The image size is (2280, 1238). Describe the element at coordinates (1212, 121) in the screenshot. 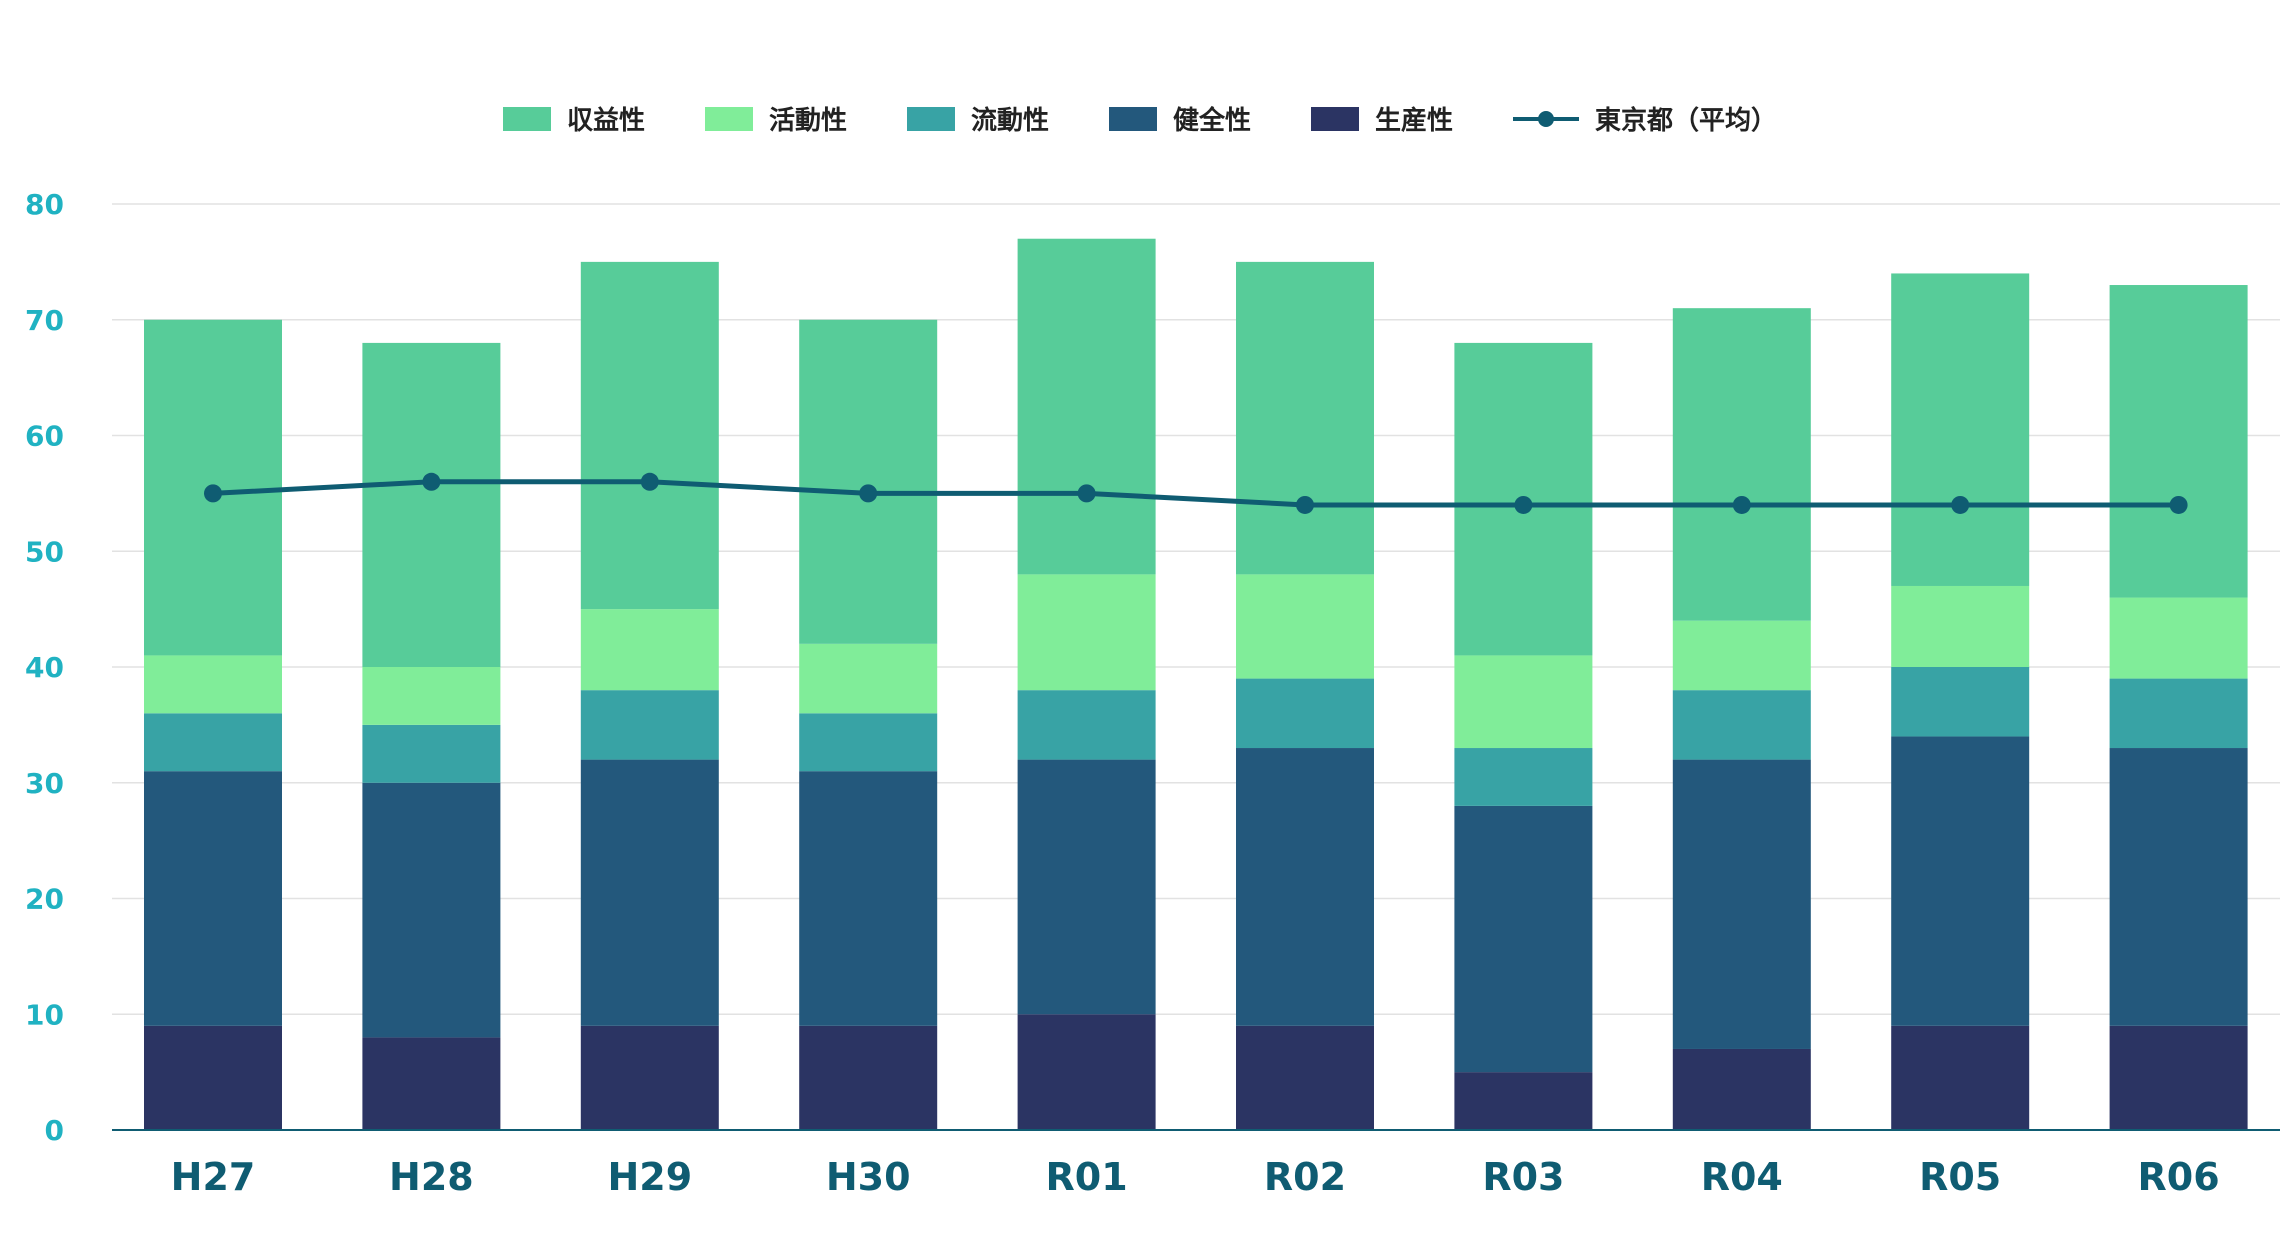

I see `legend-label-soundness: 健全性` at that location.